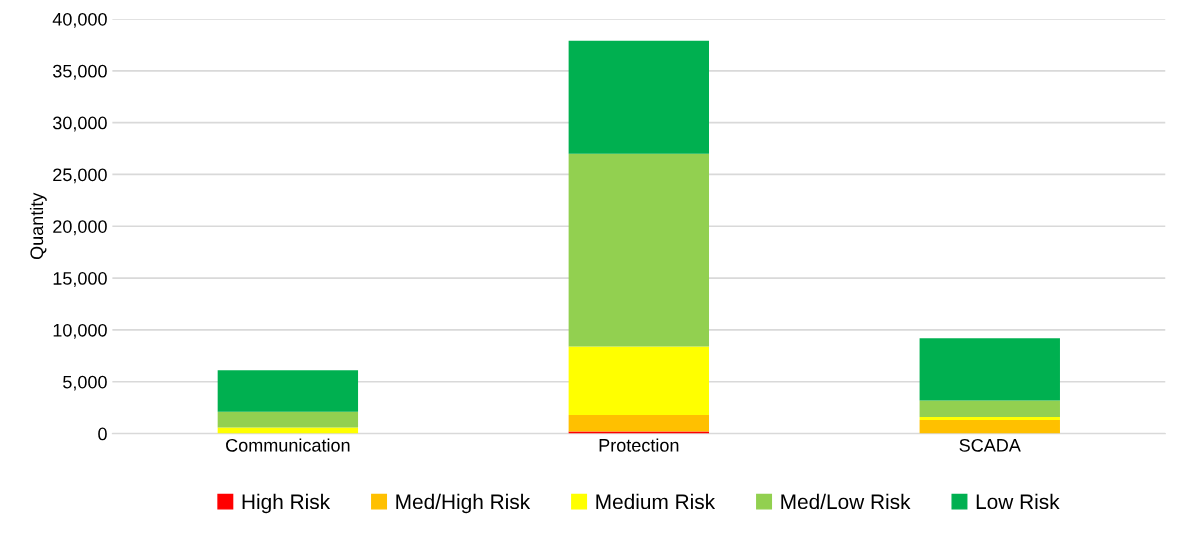  I want to click on y-tick-label: 20,000, so click(80, 228).